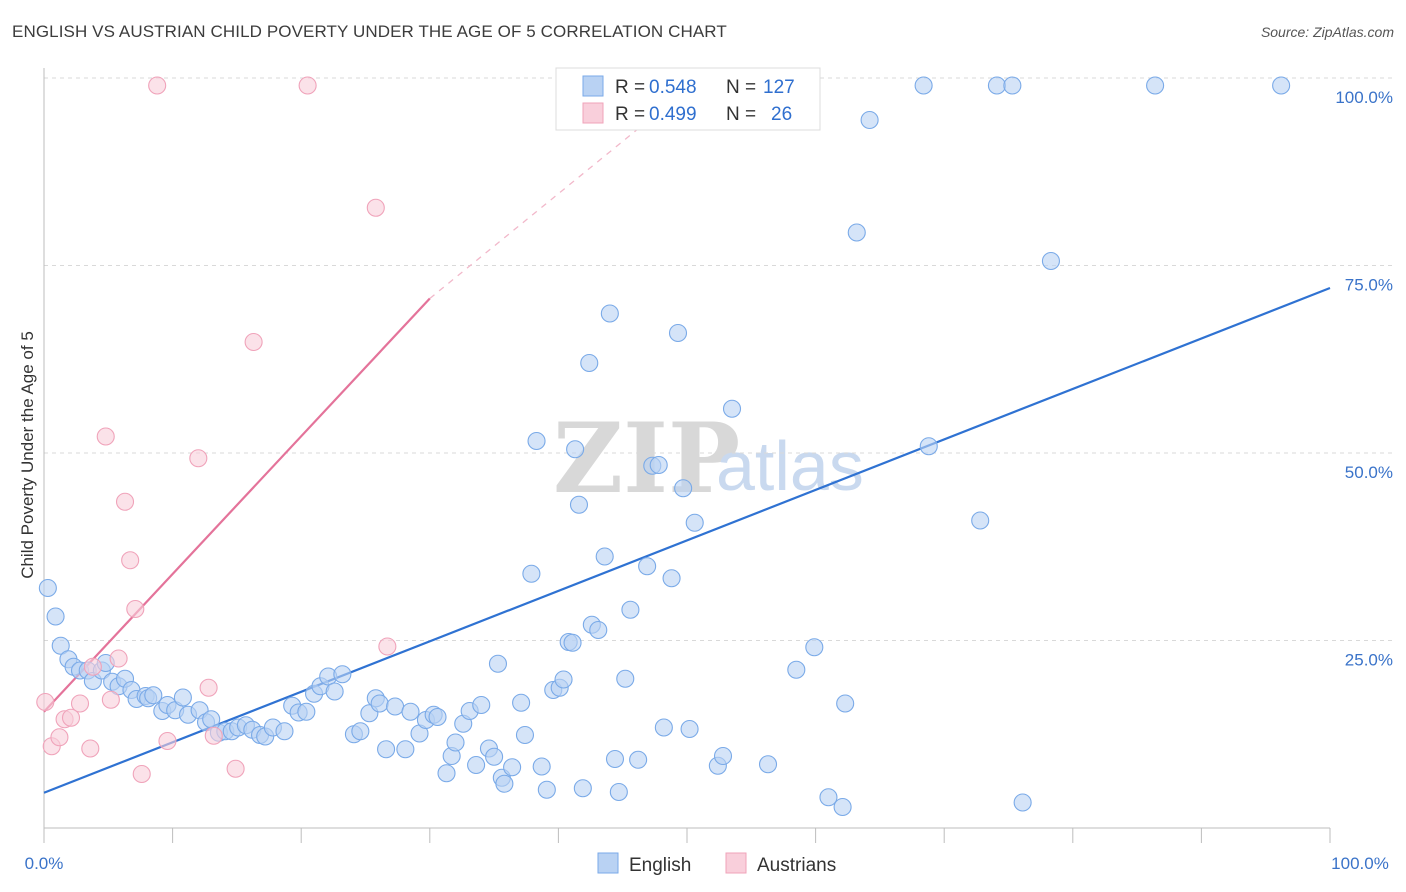 The image size is (1406, 892). What do you see at coordinates (796, 865) in the screenshot?
I see `legend-label-austrians: Austrians` at bounding box center [796, 865].